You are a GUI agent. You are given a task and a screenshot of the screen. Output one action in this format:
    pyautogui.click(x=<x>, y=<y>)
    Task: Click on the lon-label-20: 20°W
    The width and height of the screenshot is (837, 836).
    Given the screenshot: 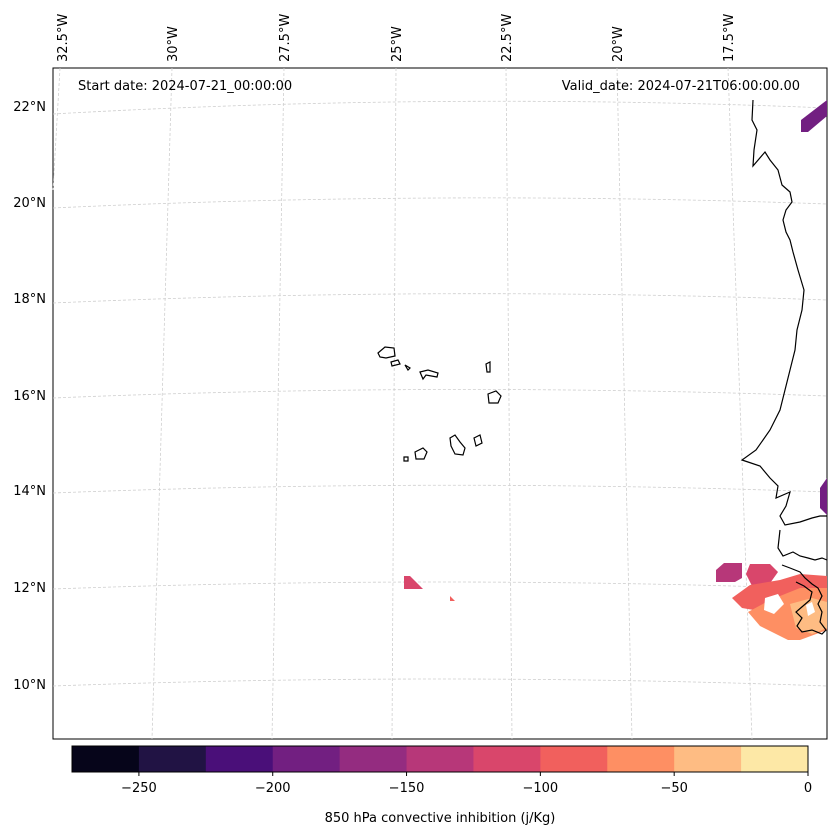 What is the action you would take?
    pyautogui.click(x=618, y=44)
    